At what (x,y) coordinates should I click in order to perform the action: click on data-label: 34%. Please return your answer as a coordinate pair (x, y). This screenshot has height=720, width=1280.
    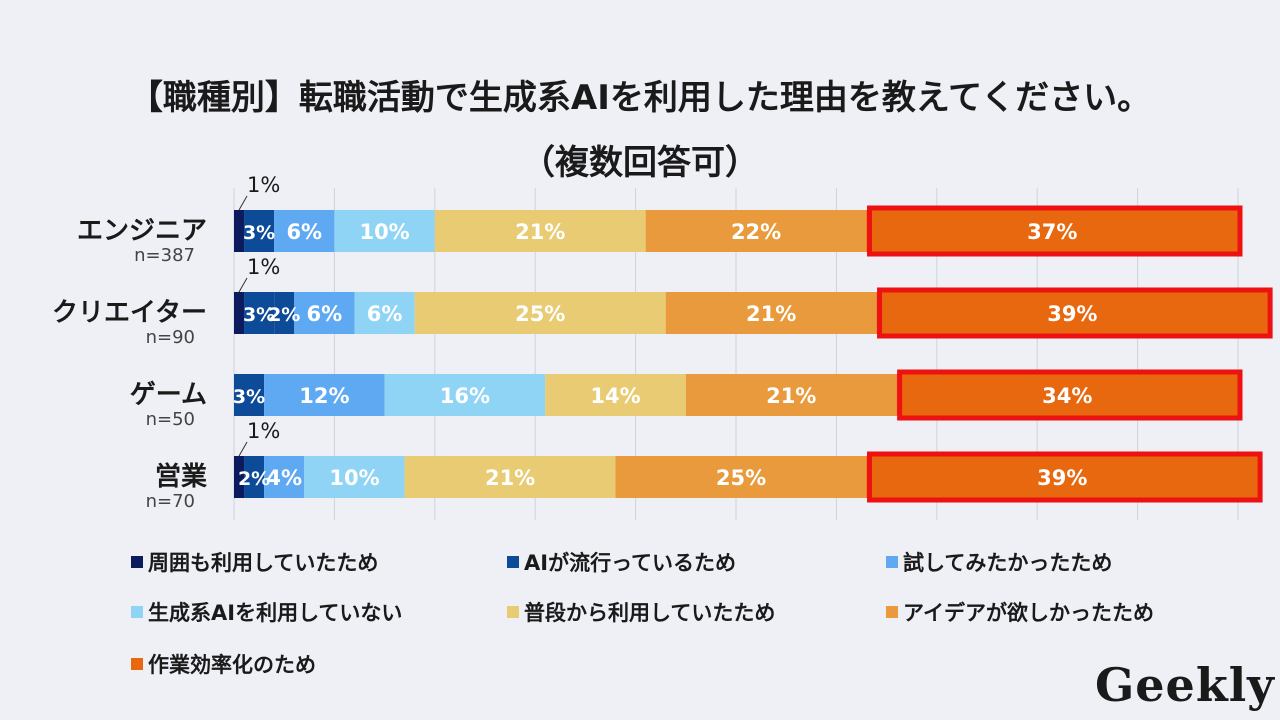
    Looking at the image, I should click on (1067, 396).